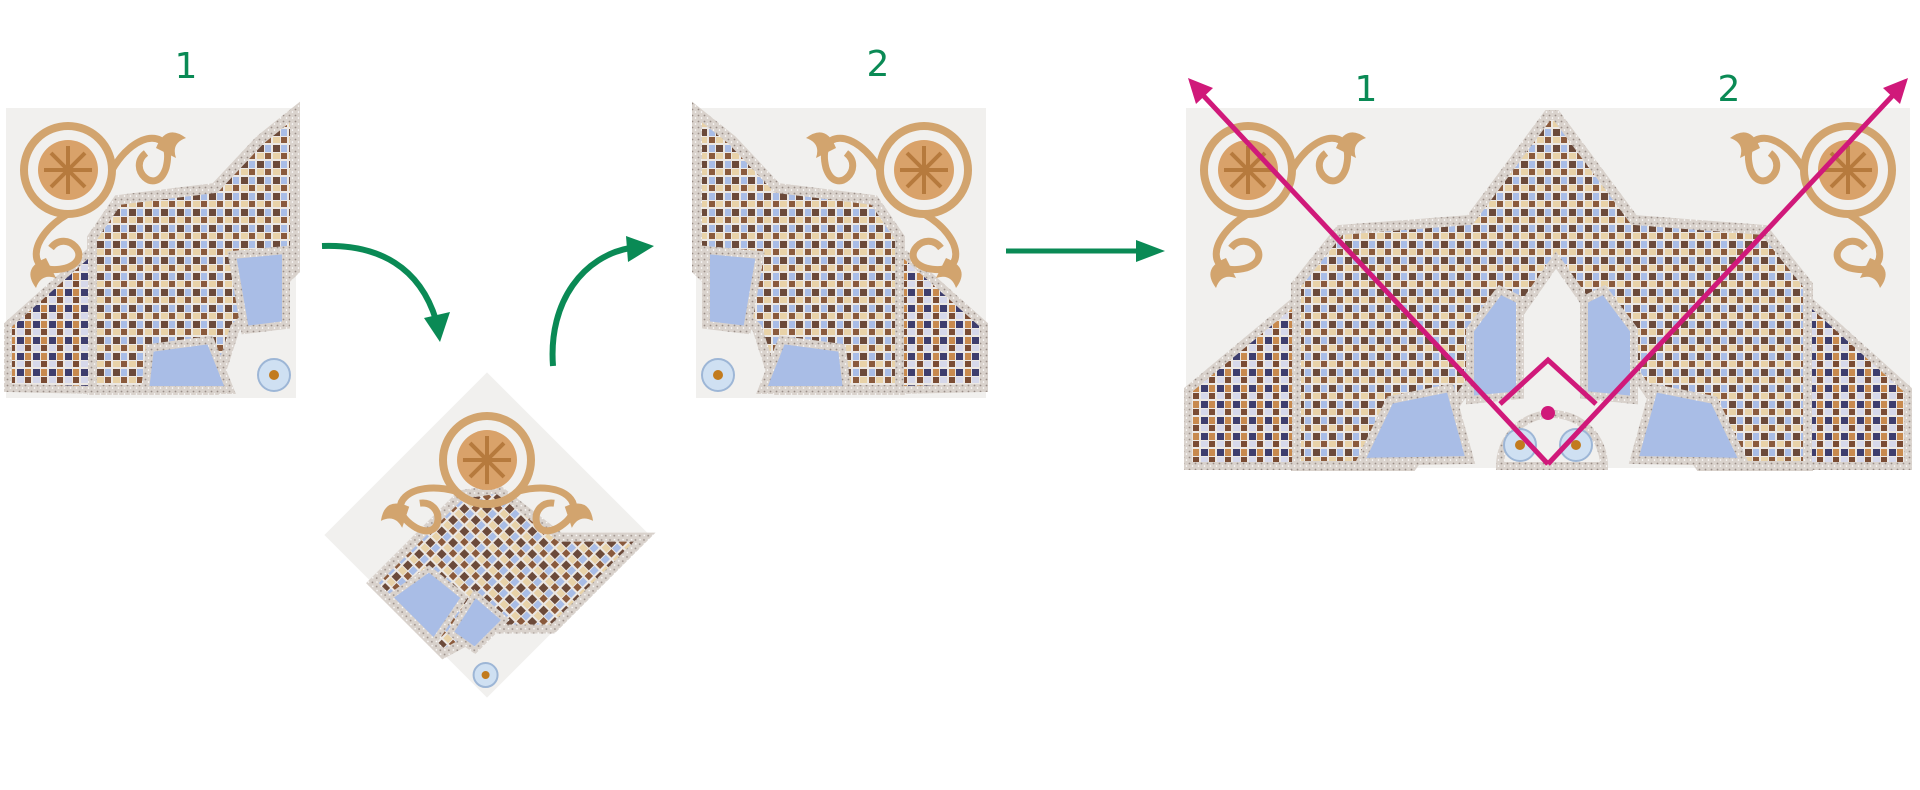 Image resolution: width=1920 pixels, height=790 pixels. What do you see at coordinates (1200, 91) in the screenshot?
I see `arrow-head-left` at bounding box center [1200, 91].